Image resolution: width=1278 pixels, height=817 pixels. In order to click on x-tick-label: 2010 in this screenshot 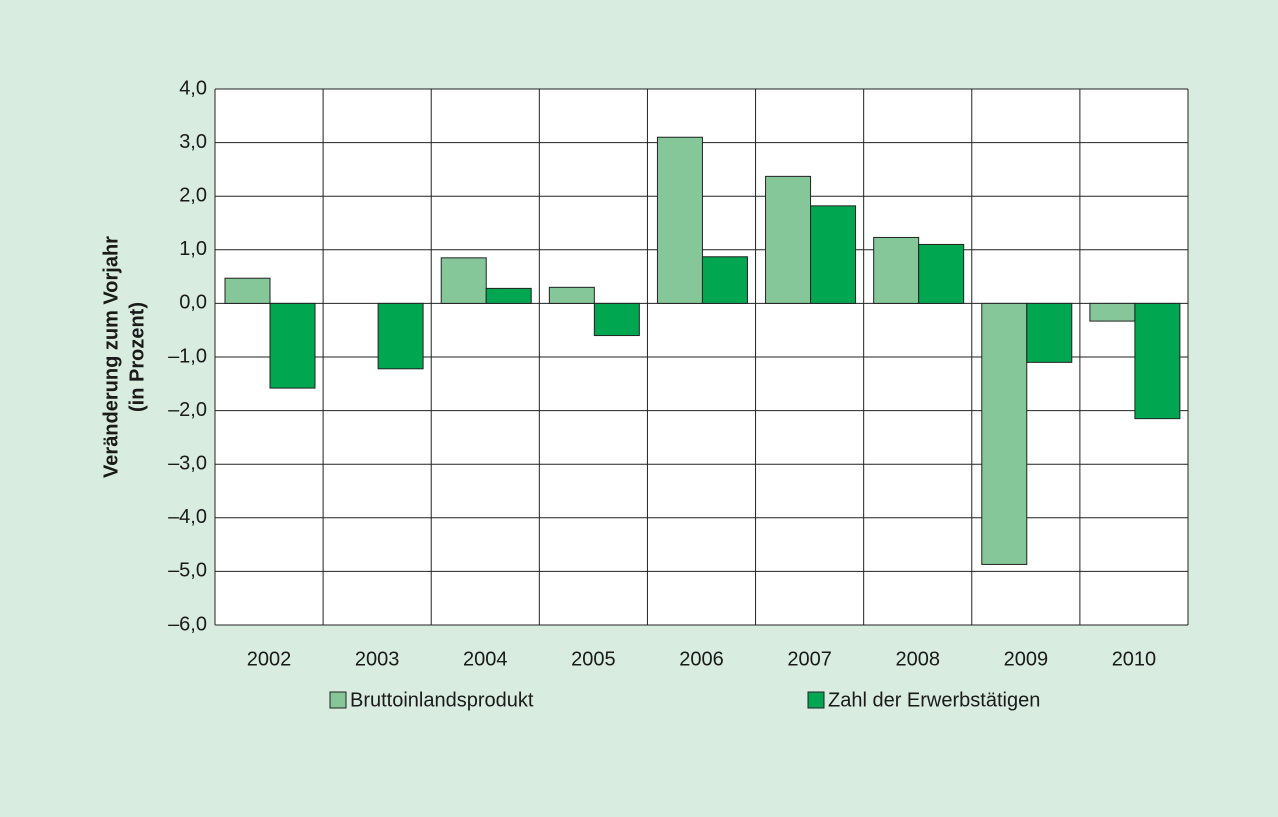, I will do `click(1134, 659)`.